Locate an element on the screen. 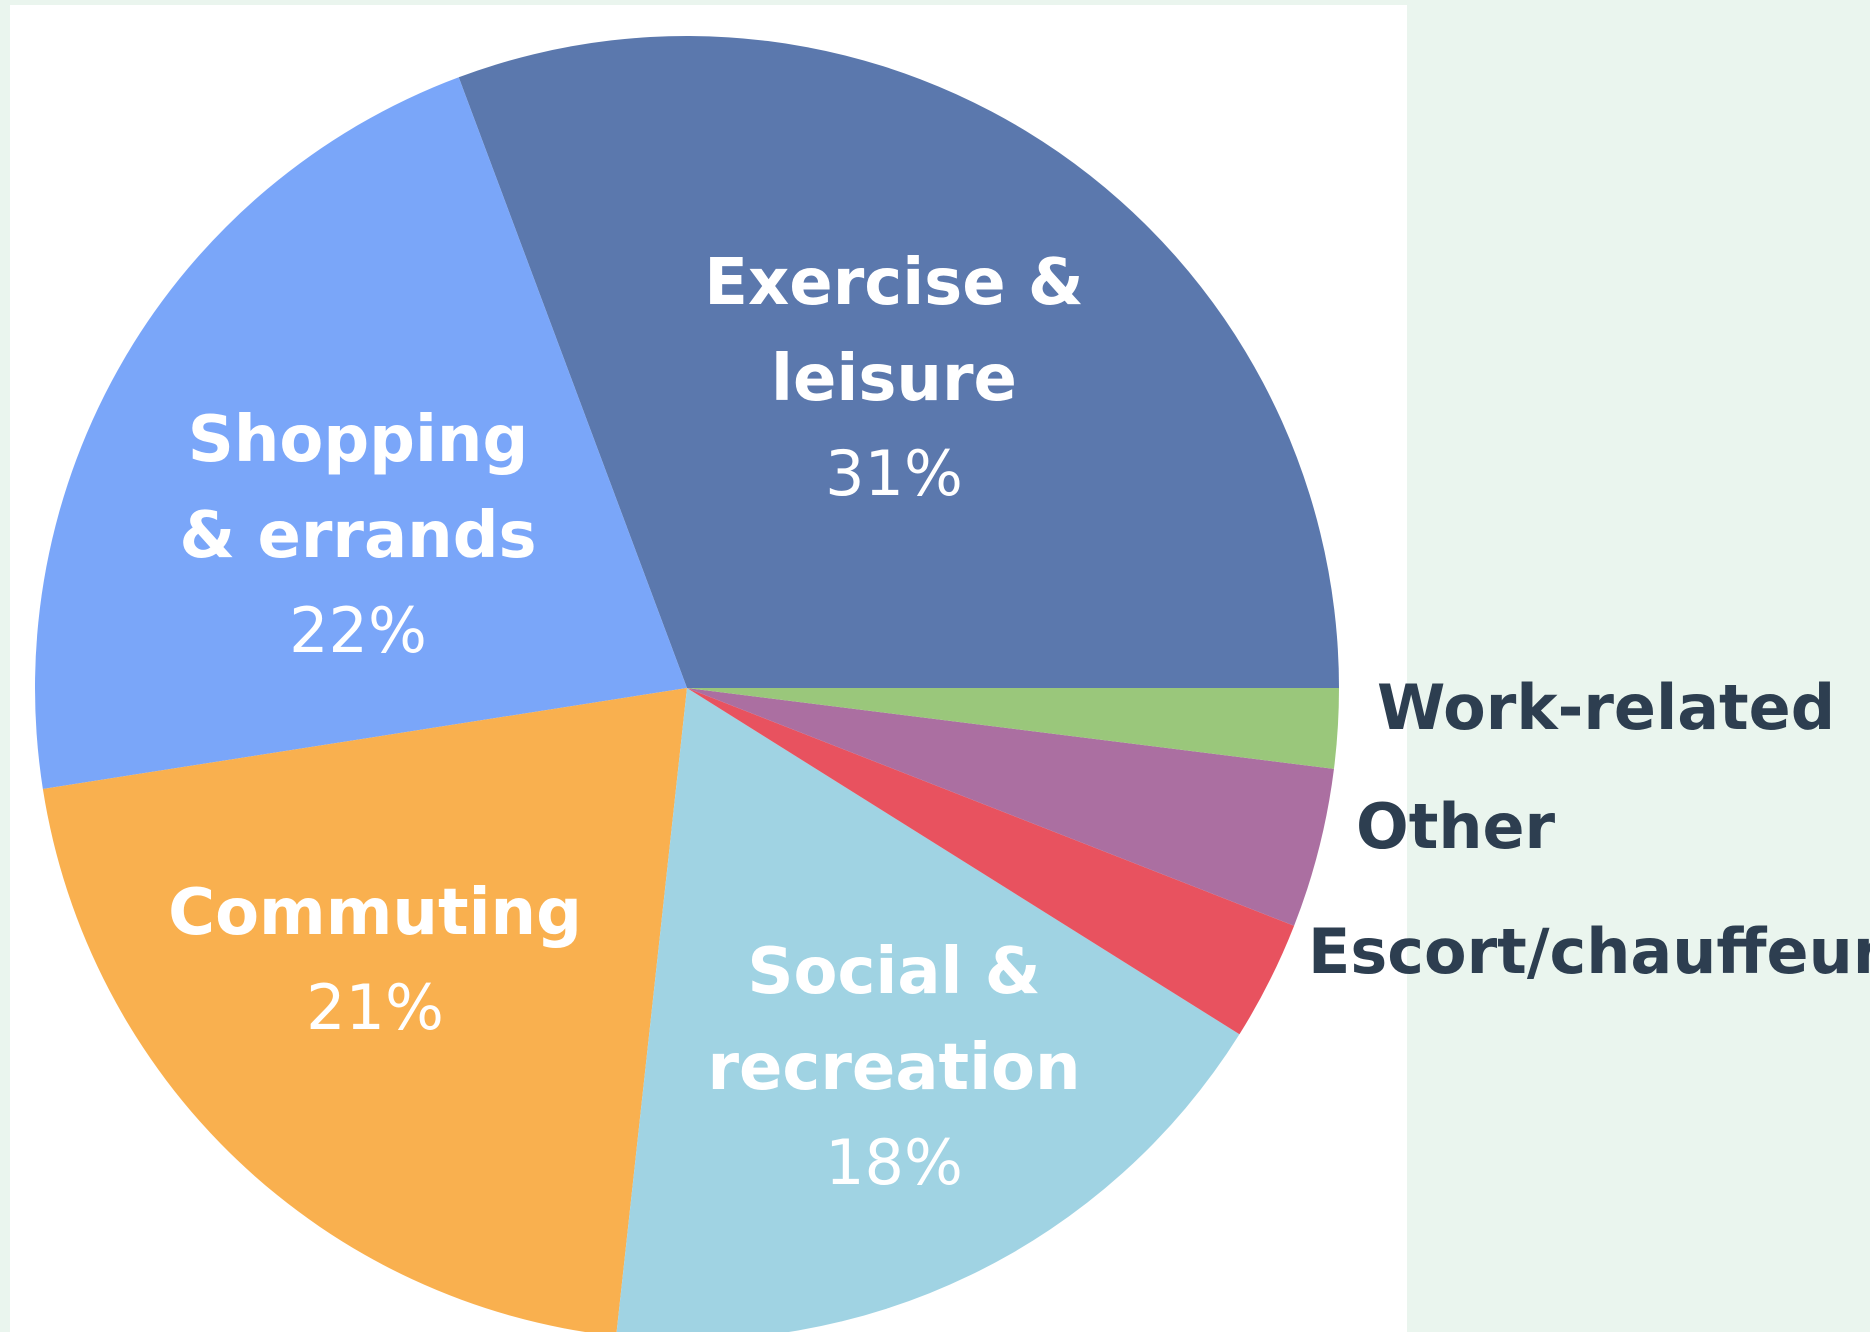 Image resolution: width=1870 pixels, height=1332 pixels. slice-value-label: 22% is located at coordinates (358, 630).